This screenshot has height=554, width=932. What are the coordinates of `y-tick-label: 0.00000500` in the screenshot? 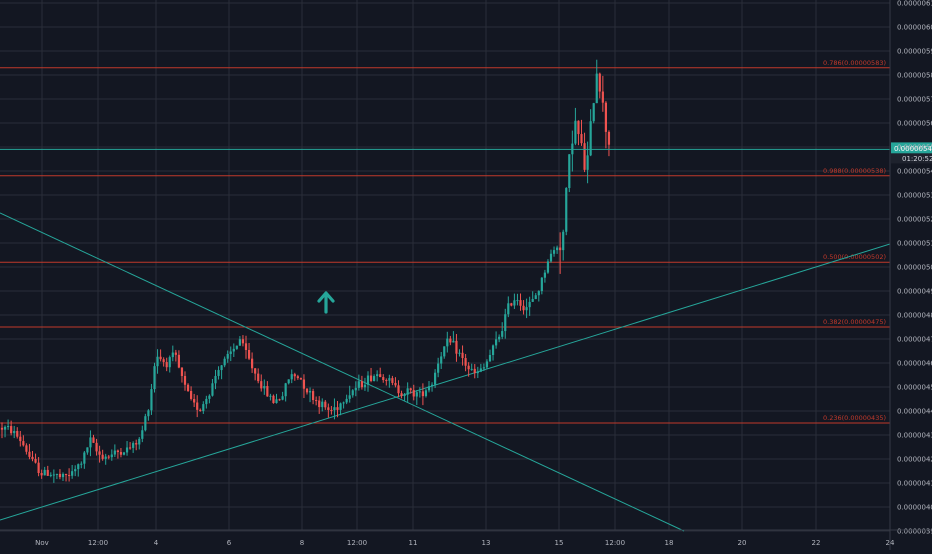 It's located at (914, 268).